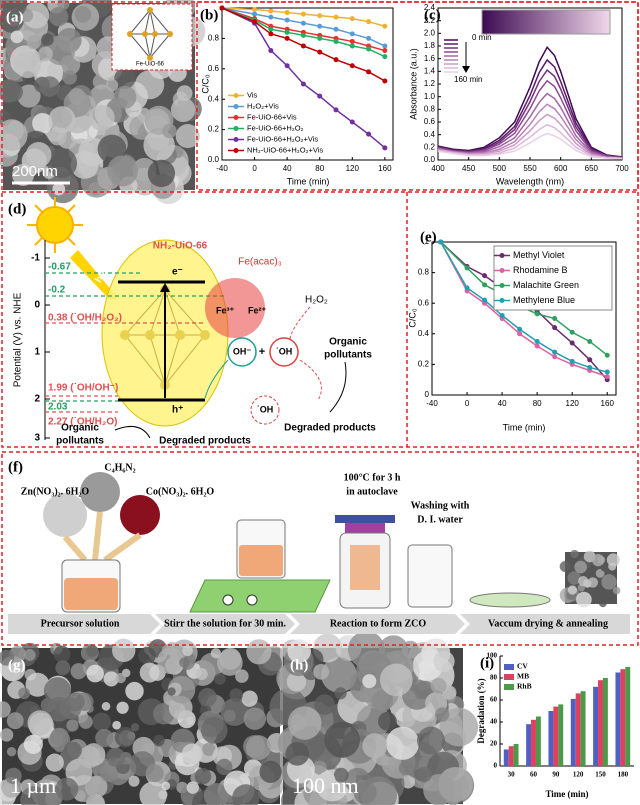 The image size is (640, 805). What do you see at coordinates (413, 84) in the screenshot?
I see `y-axis-title: Absorbance (a.u.)` at bounding box center [413, 84].